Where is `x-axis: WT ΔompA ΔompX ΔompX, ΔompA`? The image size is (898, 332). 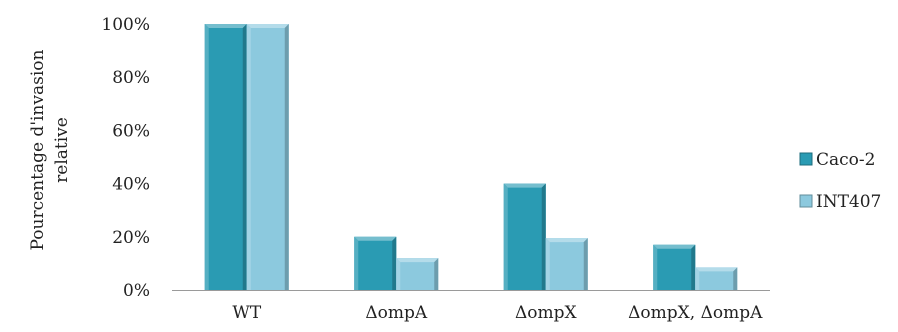
x-axis: WT ΔompA ΔompX ΔompX, ΔompA is located at coordinates (497, 313).